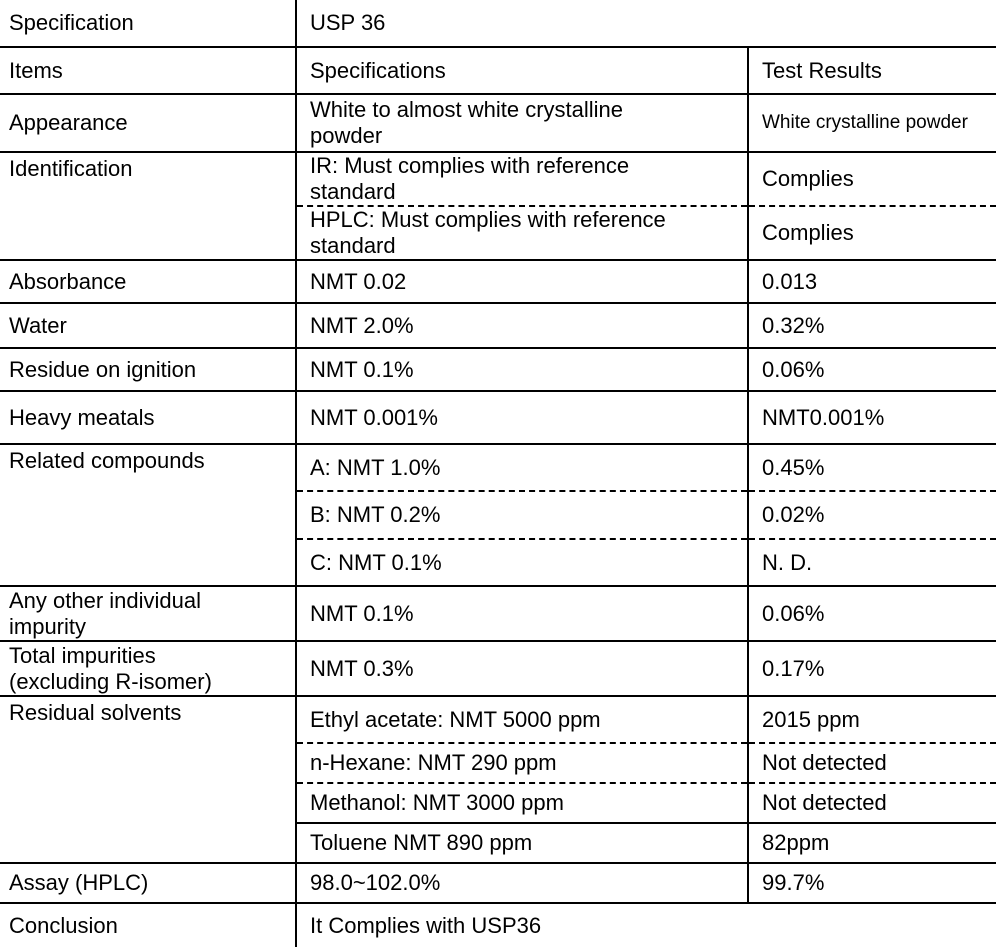 This screenshot has height=947, width=996. What do you see at coordinates (645, 23) in the screenshot?
I see `spec-standard-value: USP 36` at bounding box center [645, 23].